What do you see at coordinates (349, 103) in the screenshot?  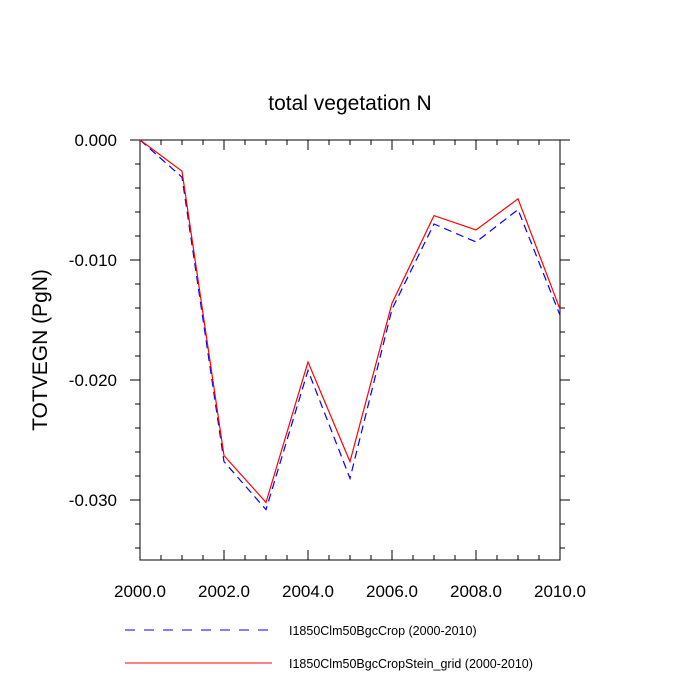 I see `chart-title: total vegetation N` at bounding box center [349, 103].